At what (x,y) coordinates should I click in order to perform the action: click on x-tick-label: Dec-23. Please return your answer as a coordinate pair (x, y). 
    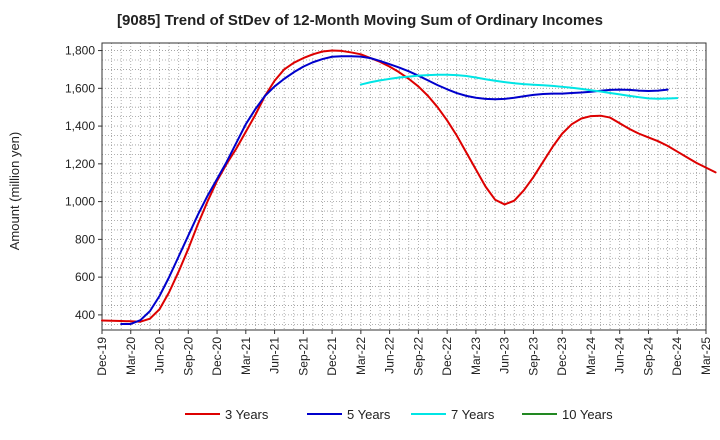
    Looking at the image, I should click on (562, 356).